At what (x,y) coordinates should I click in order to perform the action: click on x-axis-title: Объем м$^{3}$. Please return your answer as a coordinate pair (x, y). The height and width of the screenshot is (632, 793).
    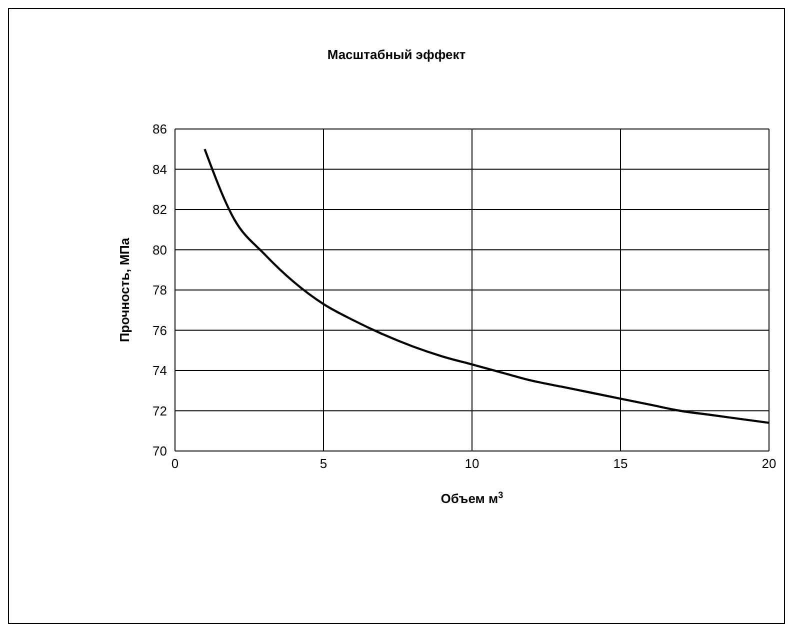
    Looking at the image, I should click on (472, 498).